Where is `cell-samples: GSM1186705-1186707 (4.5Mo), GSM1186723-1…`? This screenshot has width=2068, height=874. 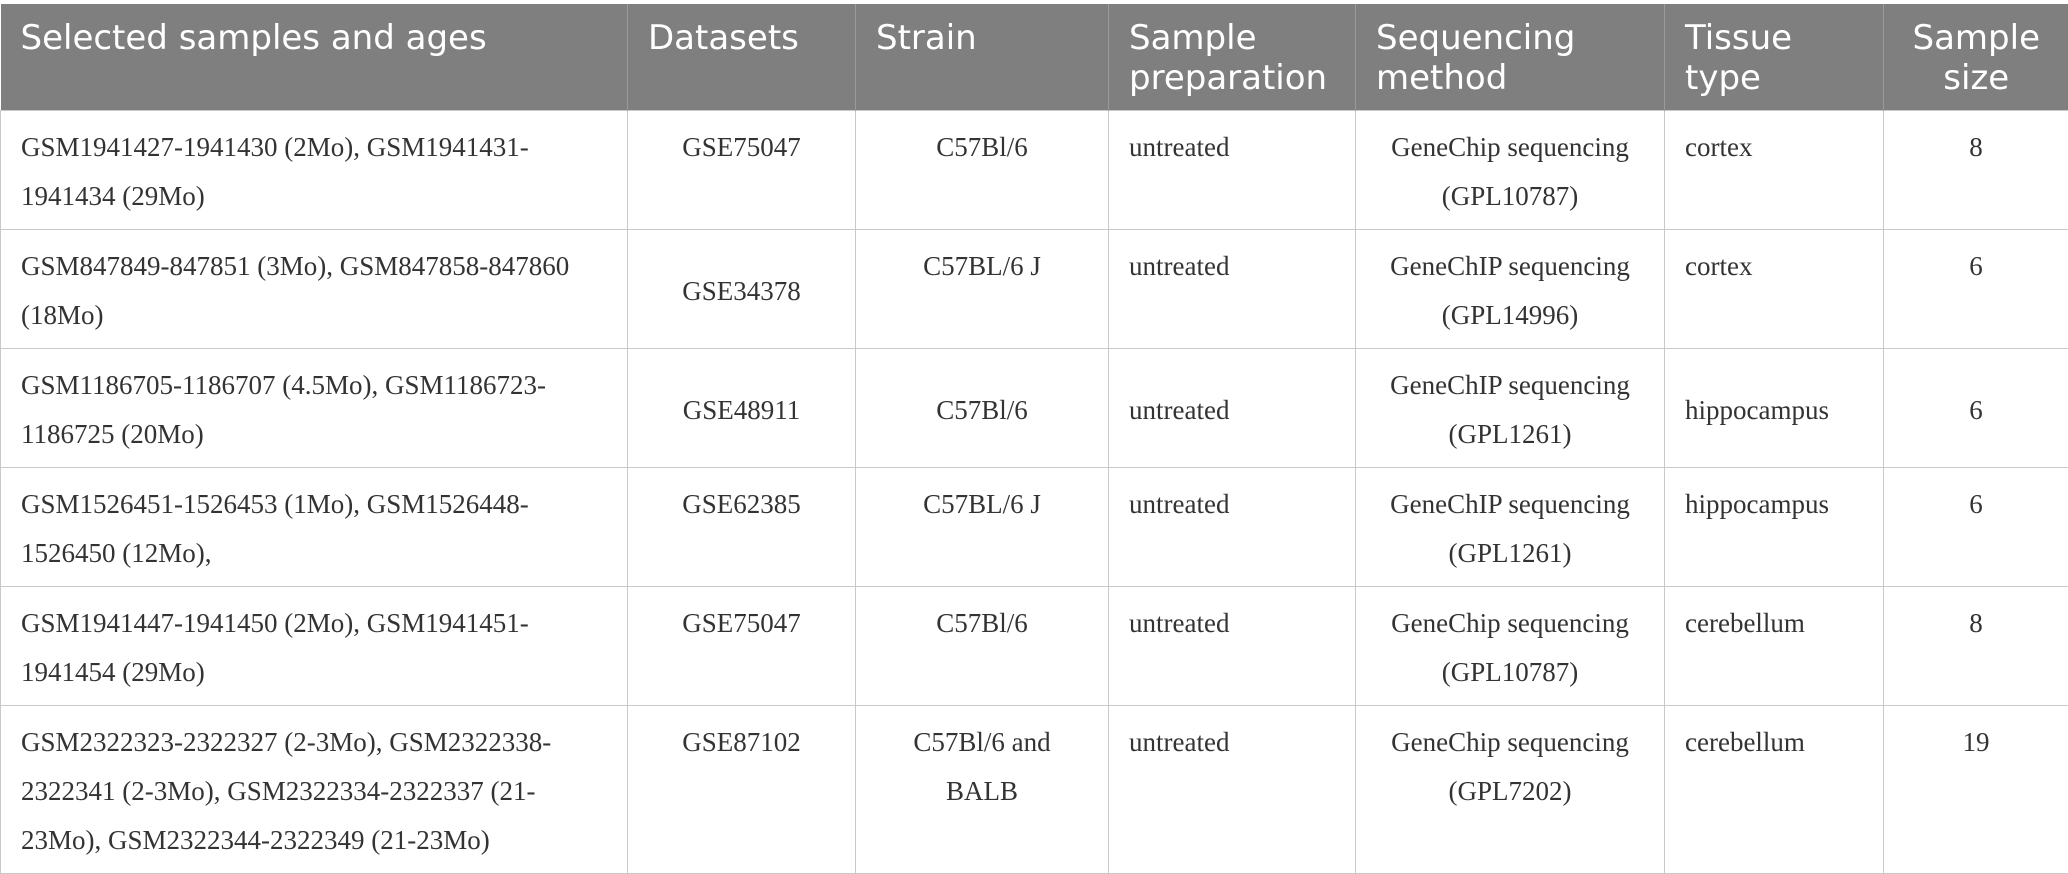
cell-samples: GSM1186705-1186707 (4.5Mo), GSM1186723-1… is located at coordinates (314, 408).